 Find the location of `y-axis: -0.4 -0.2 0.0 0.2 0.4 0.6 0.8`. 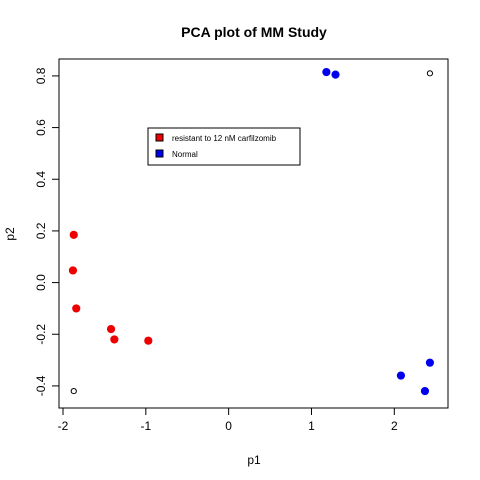

y-axis: -0.4 -0.2 0.0 0.2 0.4 0.6 0.8 is located at coordinates (47, 231).